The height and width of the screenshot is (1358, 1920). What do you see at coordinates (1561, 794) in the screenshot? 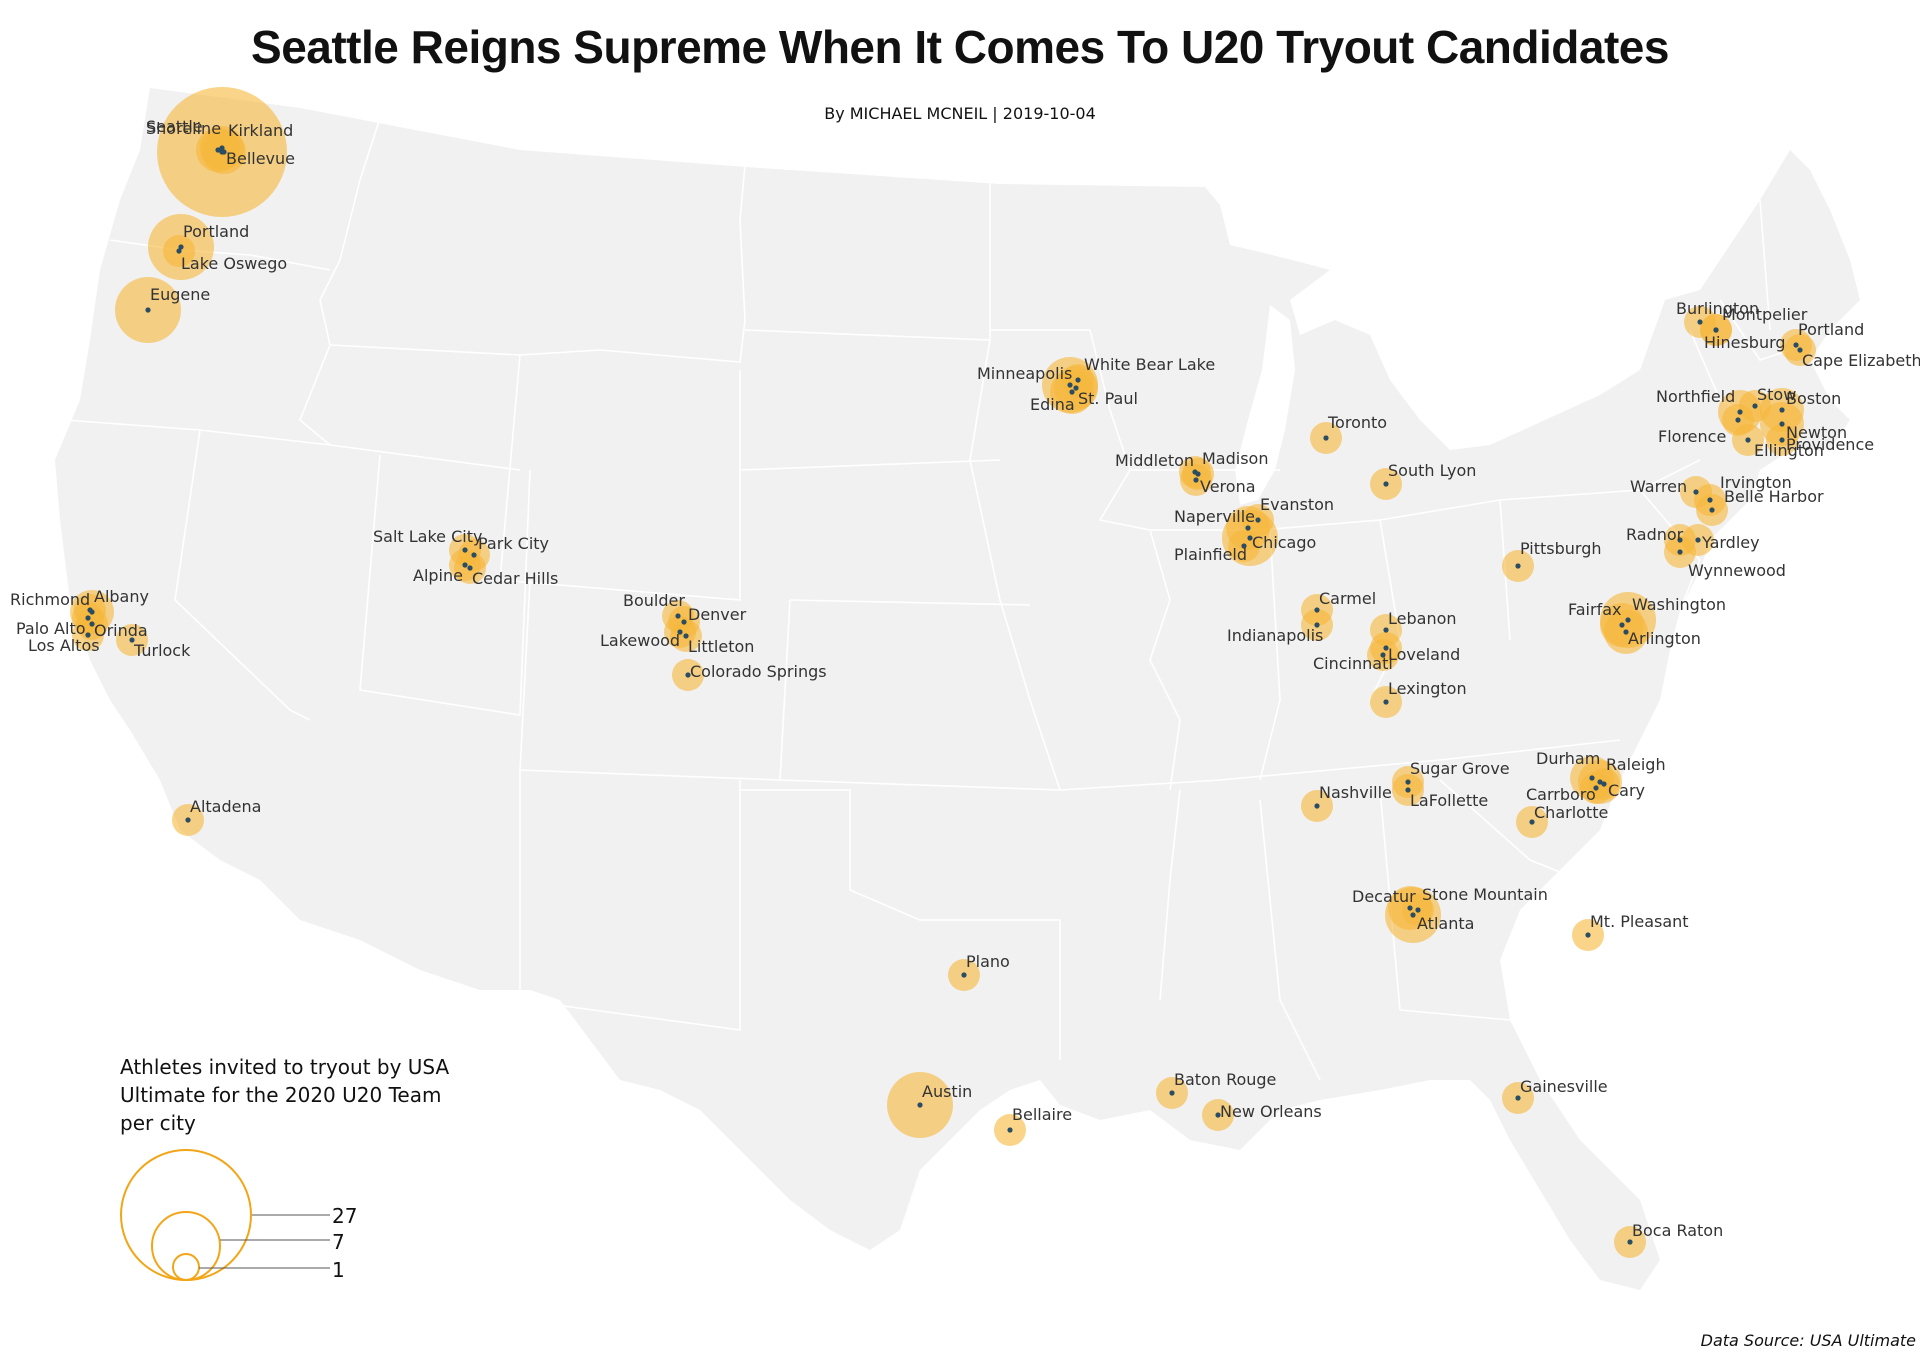
I see `label-carrboro-48: Carrboro` at bounding box center [1561, 794].